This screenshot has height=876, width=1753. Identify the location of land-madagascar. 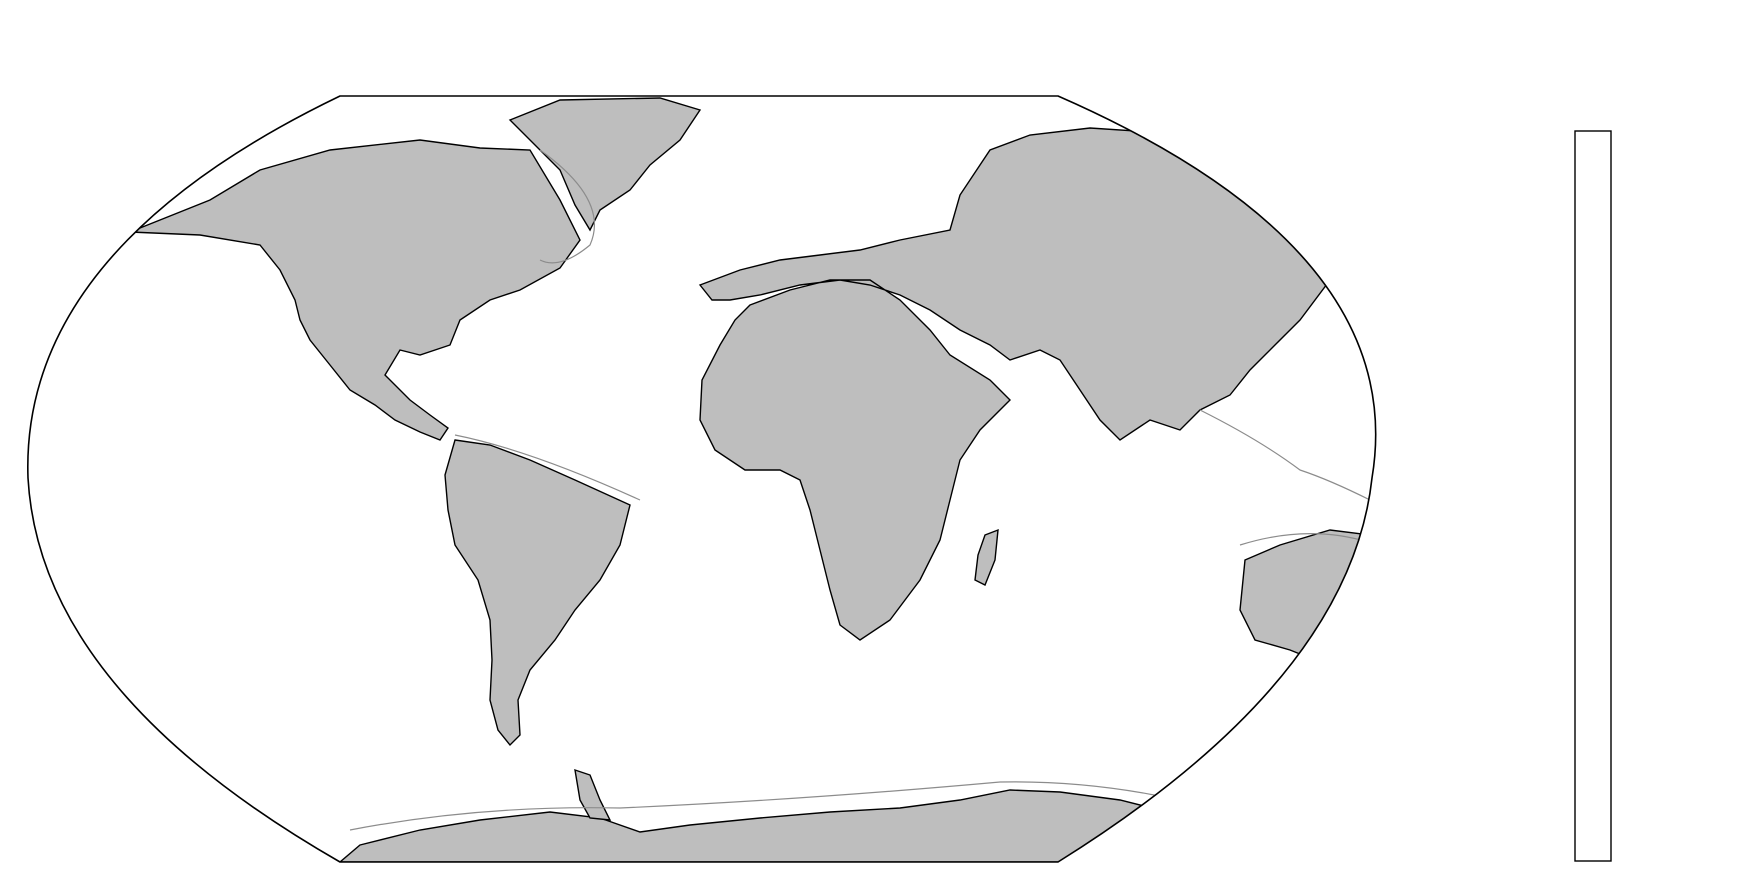
(986, 557).